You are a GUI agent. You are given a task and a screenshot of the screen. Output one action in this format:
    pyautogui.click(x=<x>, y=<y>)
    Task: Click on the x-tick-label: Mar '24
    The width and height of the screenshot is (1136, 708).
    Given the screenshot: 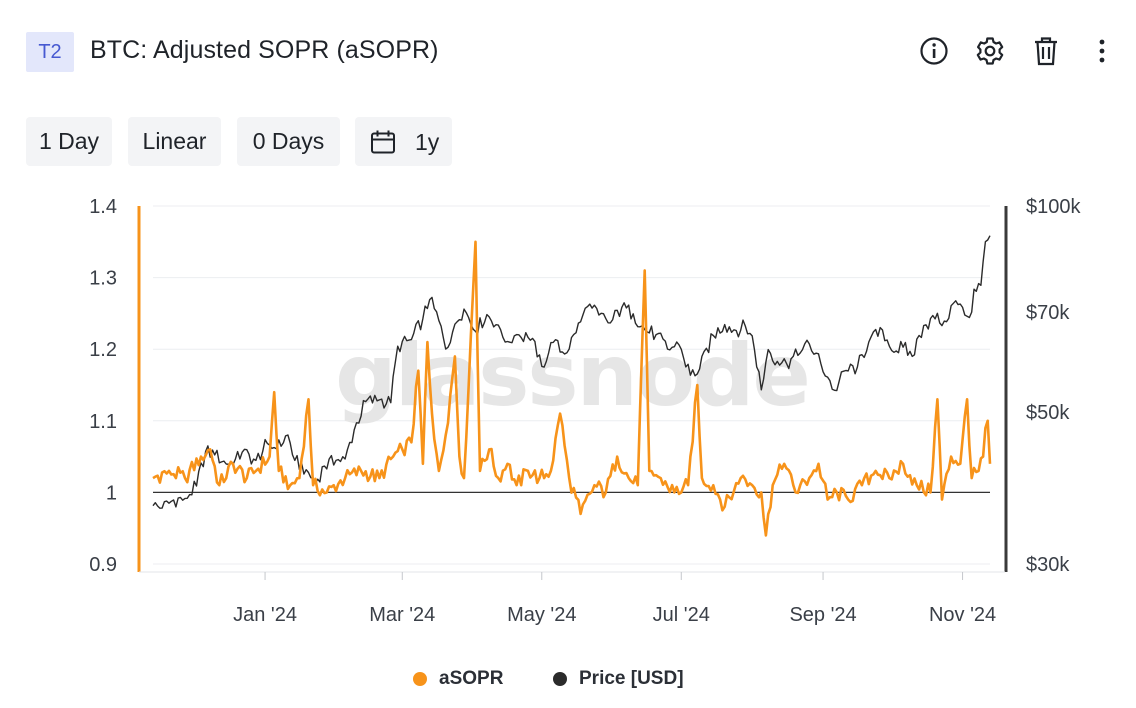 What is the action you would take?
    pyautogui.click(x=402, y=615)
    